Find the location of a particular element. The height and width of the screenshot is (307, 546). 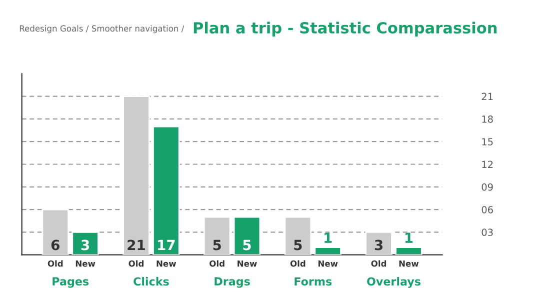

y-tick-label: 21 is located at coordinates (487, 96).